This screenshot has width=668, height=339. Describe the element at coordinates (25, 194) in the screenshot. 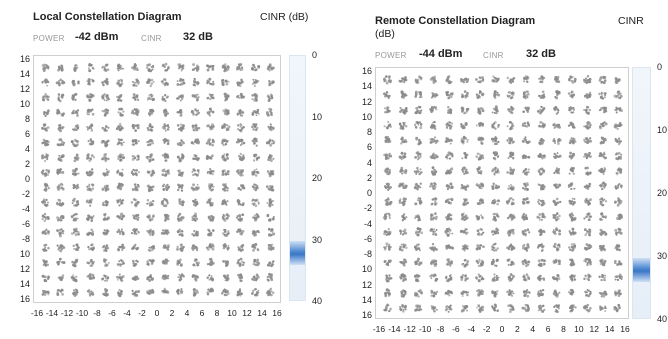

I see `y-tick-label: -2` at that location.